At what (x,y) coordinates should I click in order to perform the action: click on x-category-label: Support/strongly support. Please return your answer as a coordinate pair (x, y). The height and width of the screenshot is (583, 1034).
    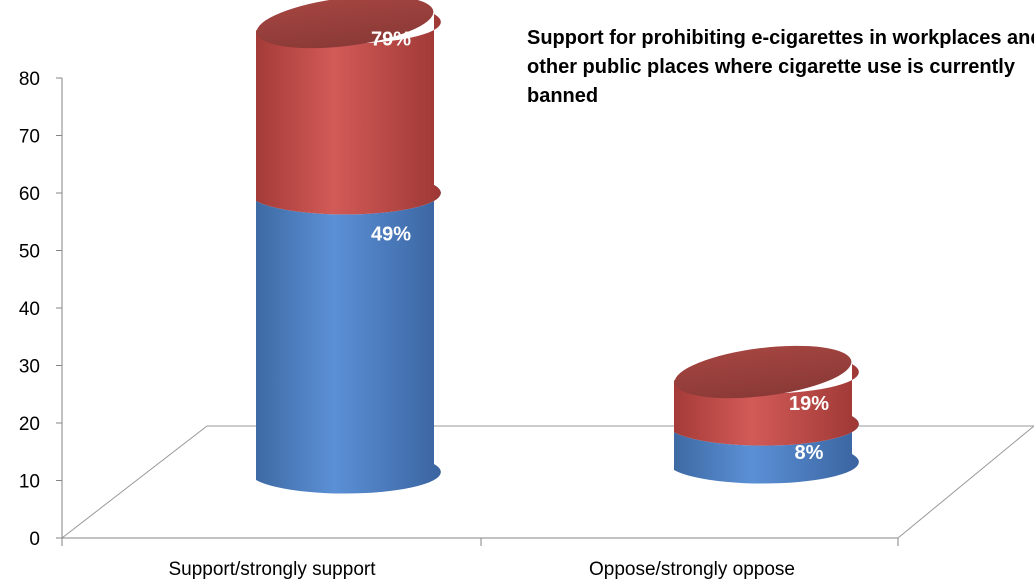
    Looking at the image, I should click on (272, 569).